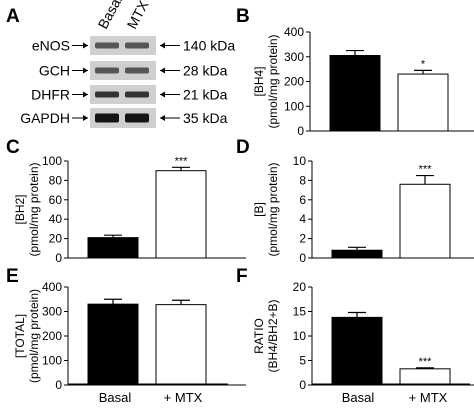 The height and width of the screenshot is (410, 474). What do you see at coordinates (205, 95) in the screenshot?
I see `band-size-dhfr: 21 kDa` at bounding box center [205, 95].